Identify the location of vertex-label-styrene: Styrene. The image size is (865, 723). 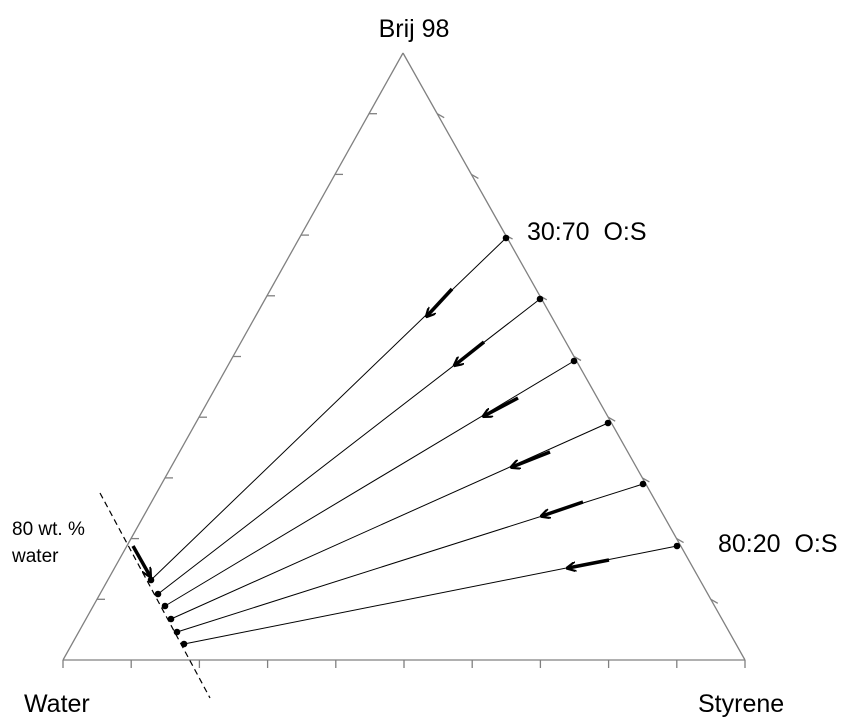
(741, 704).